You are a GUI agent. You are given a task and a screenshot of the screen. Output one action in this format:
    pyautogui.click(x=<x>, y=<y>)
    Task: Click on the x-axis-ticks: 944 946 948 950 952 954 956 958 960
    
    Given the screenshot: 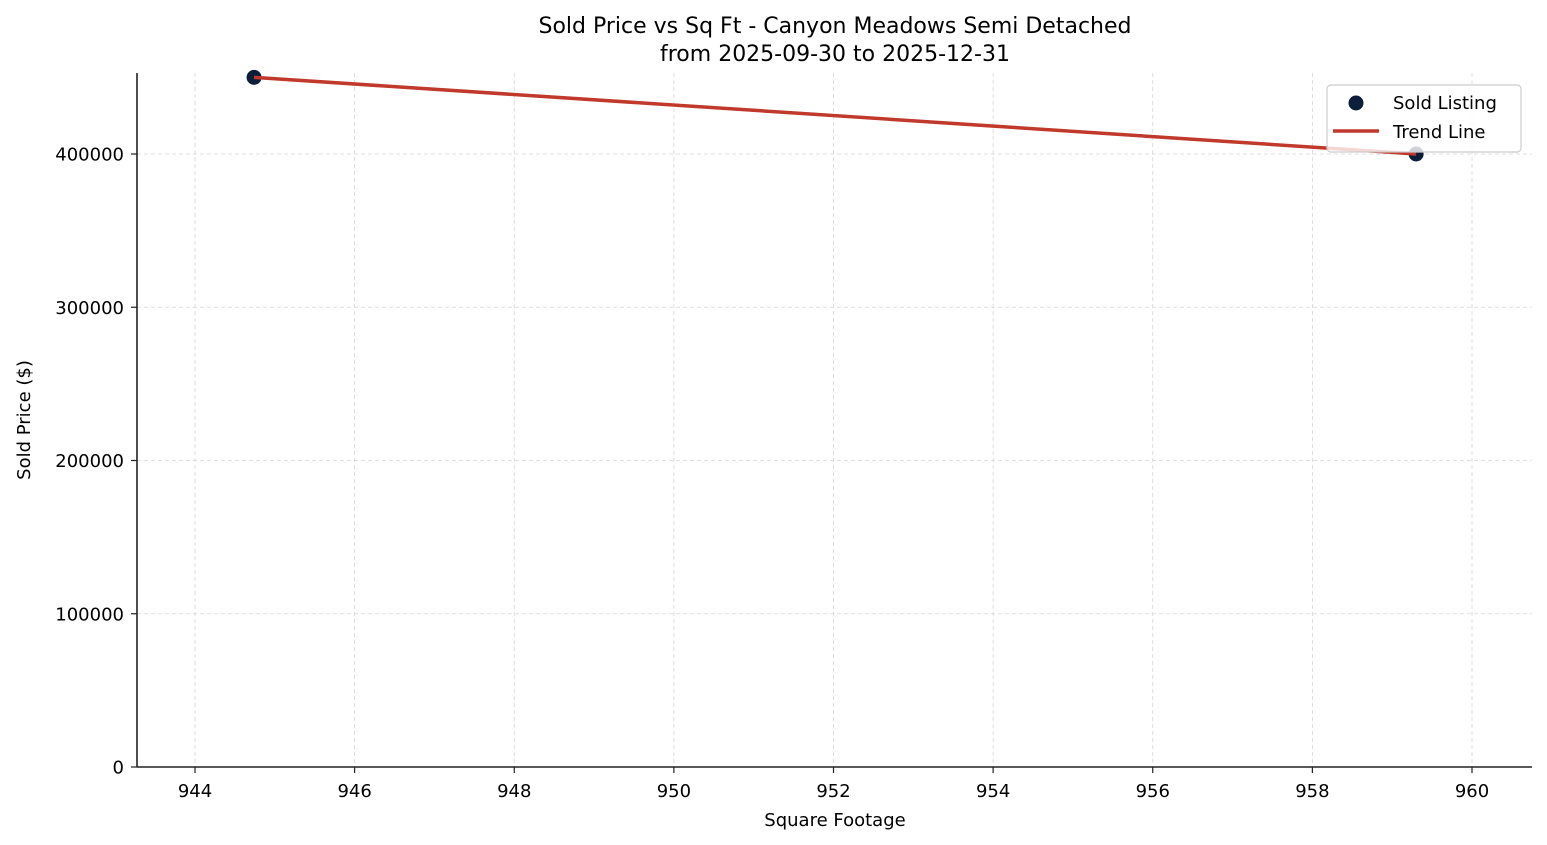 What is the action you would take?
    pyautogui.click(x=833, y=784)
    